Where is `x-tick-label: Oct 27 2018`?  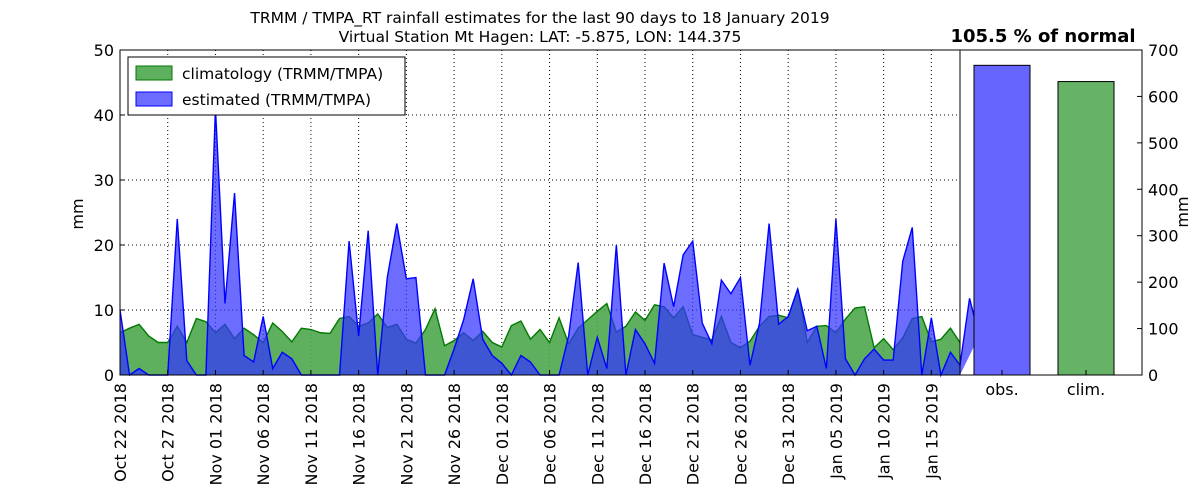 x-tick-label: Oct 27 2018 is located at coordinates (168, 432).